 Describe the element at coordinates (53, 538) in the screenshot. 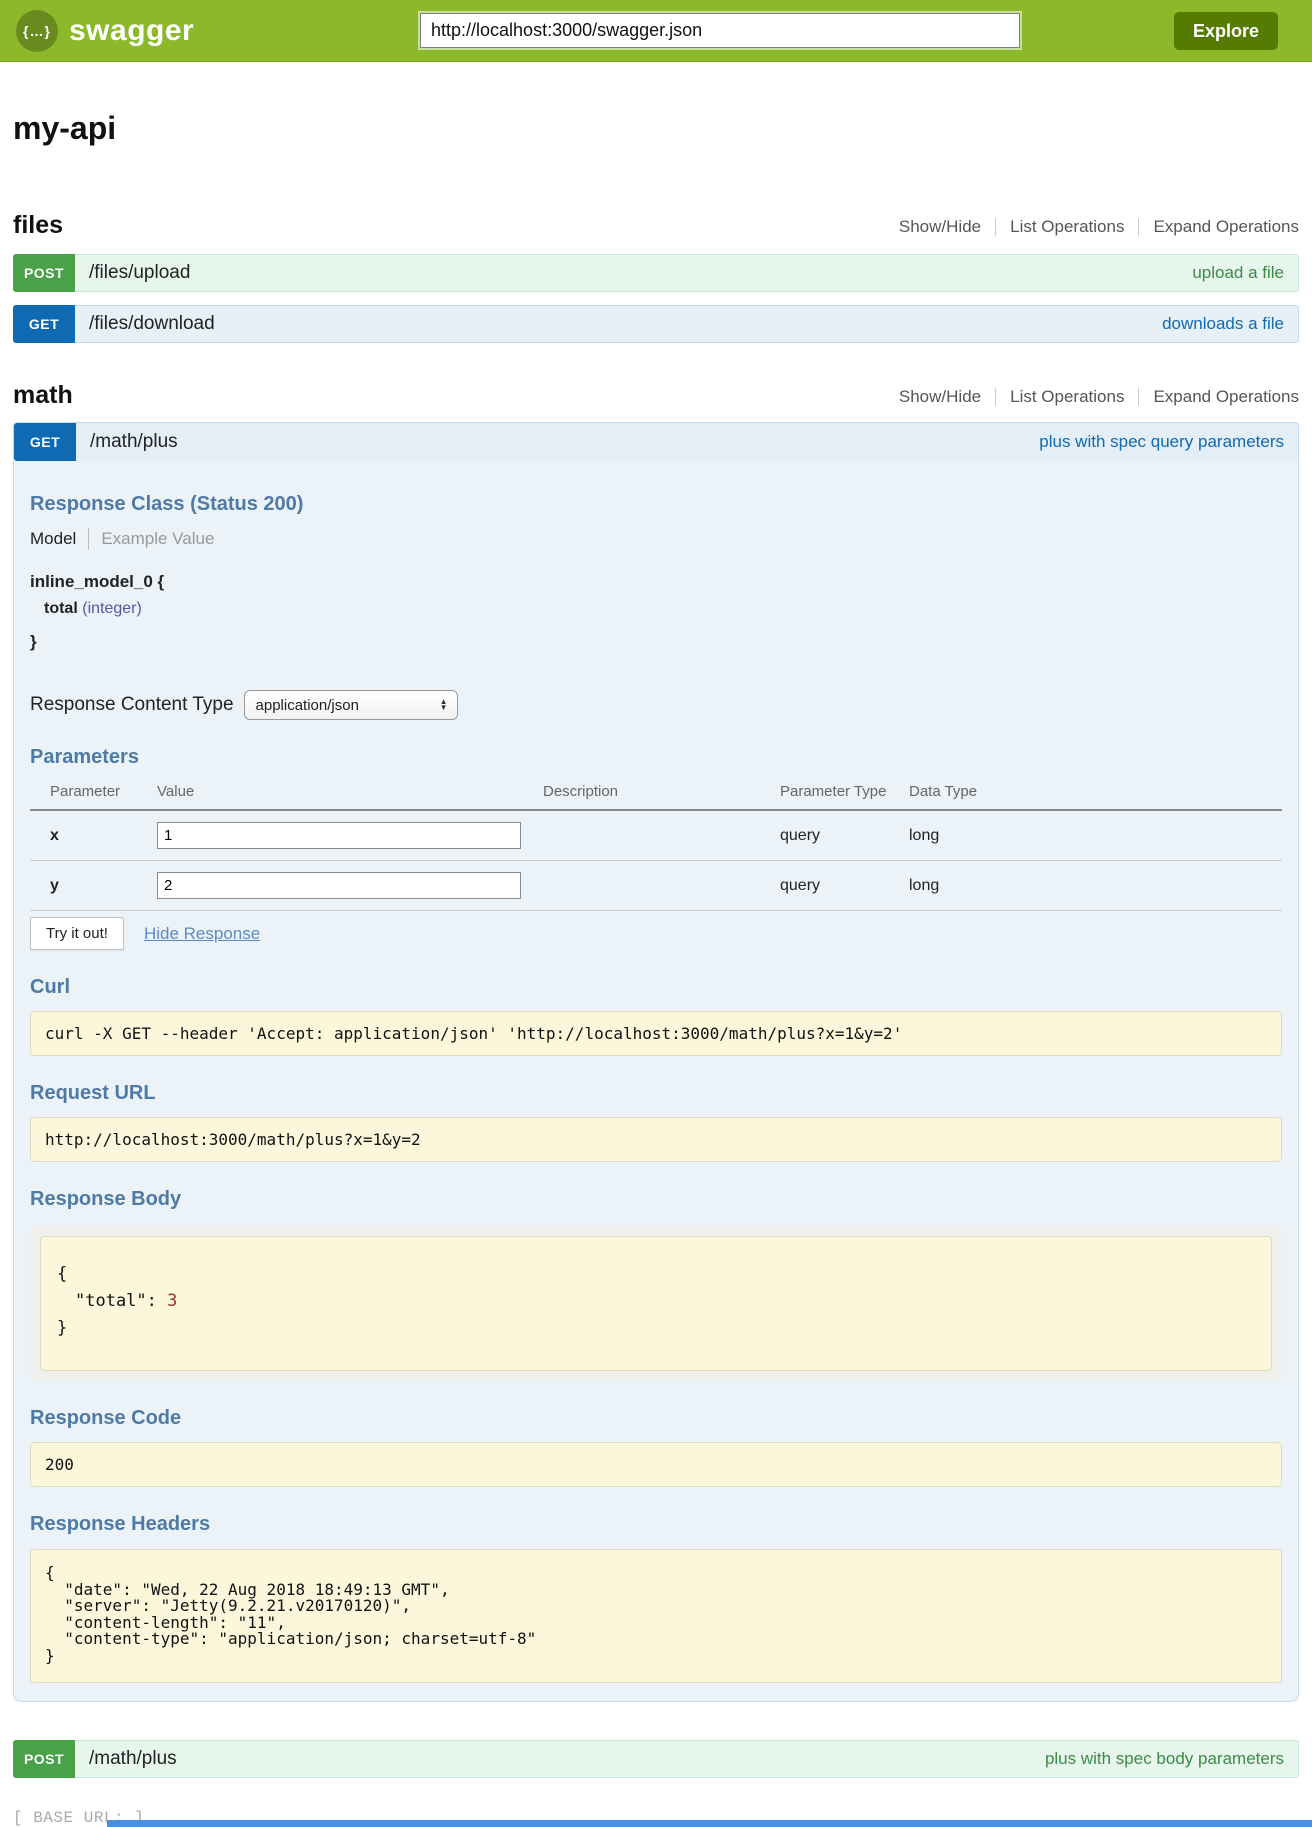

I see `tab-model: Model` at that location.